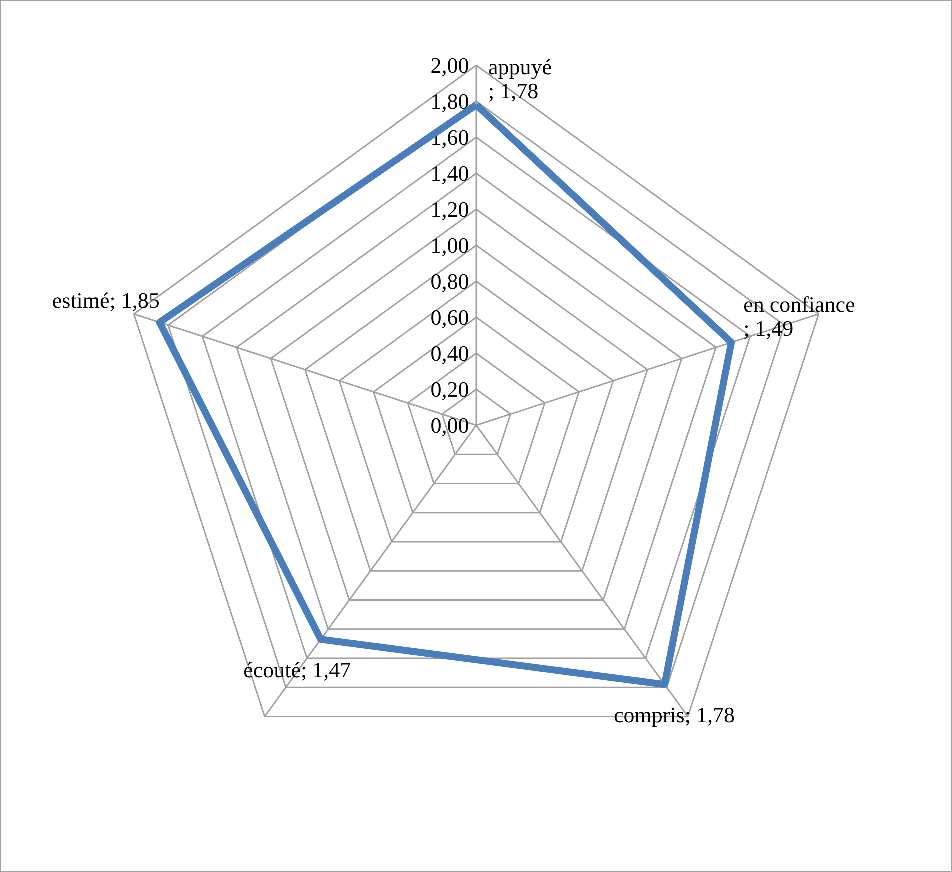 Image resolution: width=952 pixels, height=872 pixels. I want to click on y-tick-label: 0,00, so click(450, 425).